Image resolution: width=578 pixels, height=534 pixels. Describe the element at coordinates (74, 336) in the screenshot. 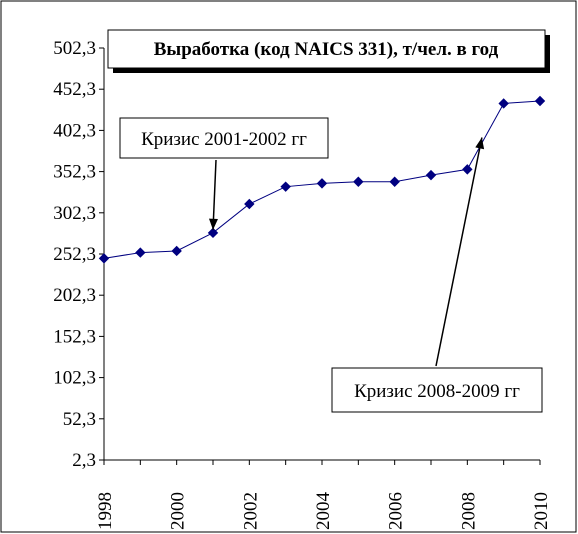

I see `y-tick-label: 152,3` at that location.